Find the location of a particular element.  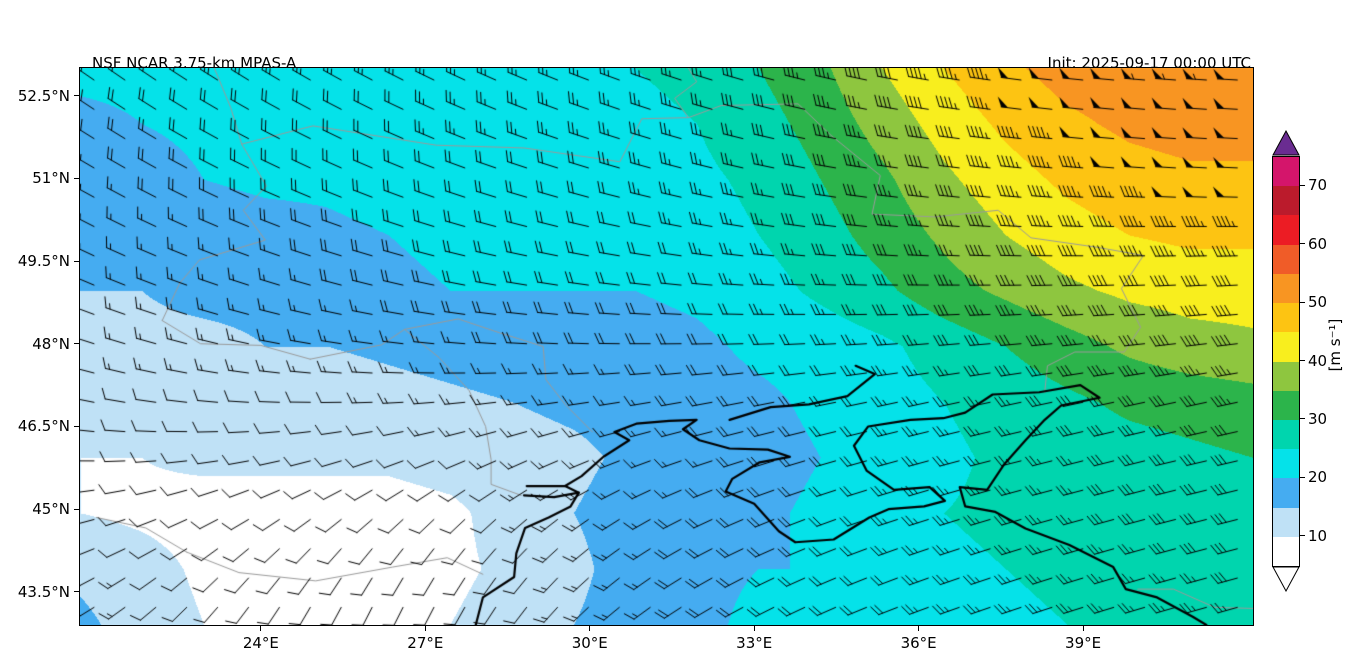

colorbar-arrow-bottom-shape is located at coordinates (1286, 579).